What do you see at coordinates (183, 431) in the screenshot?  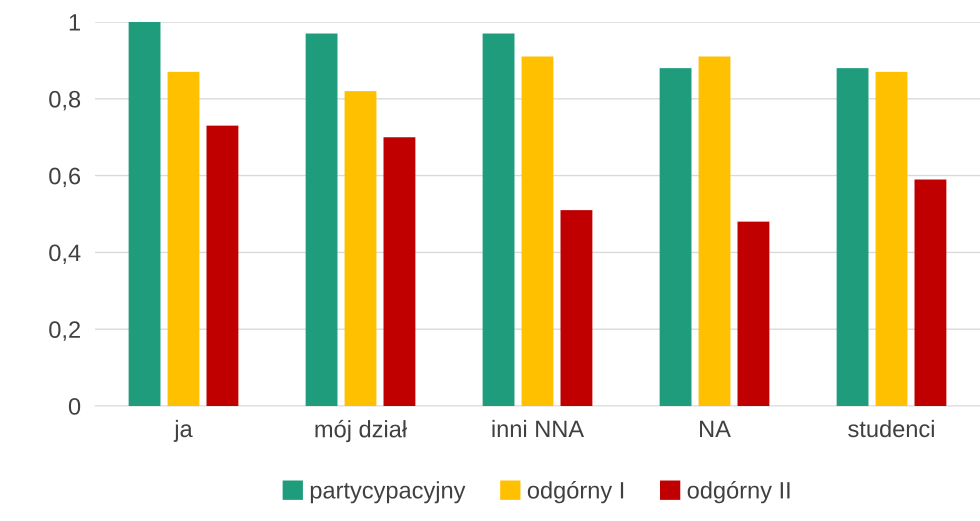 I see `x-tick-label: ja` at bounding box center [183, 431].